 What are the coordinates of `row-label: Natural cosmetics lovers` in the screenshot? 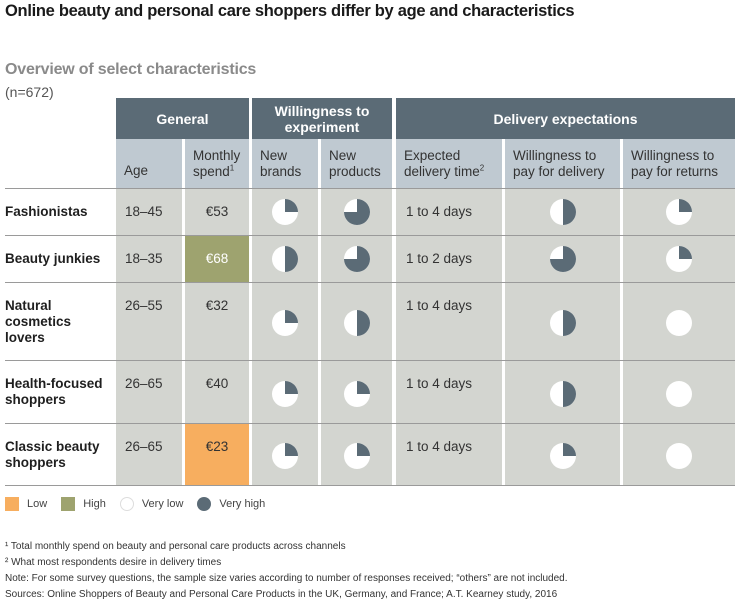 It's located at (38, 321).